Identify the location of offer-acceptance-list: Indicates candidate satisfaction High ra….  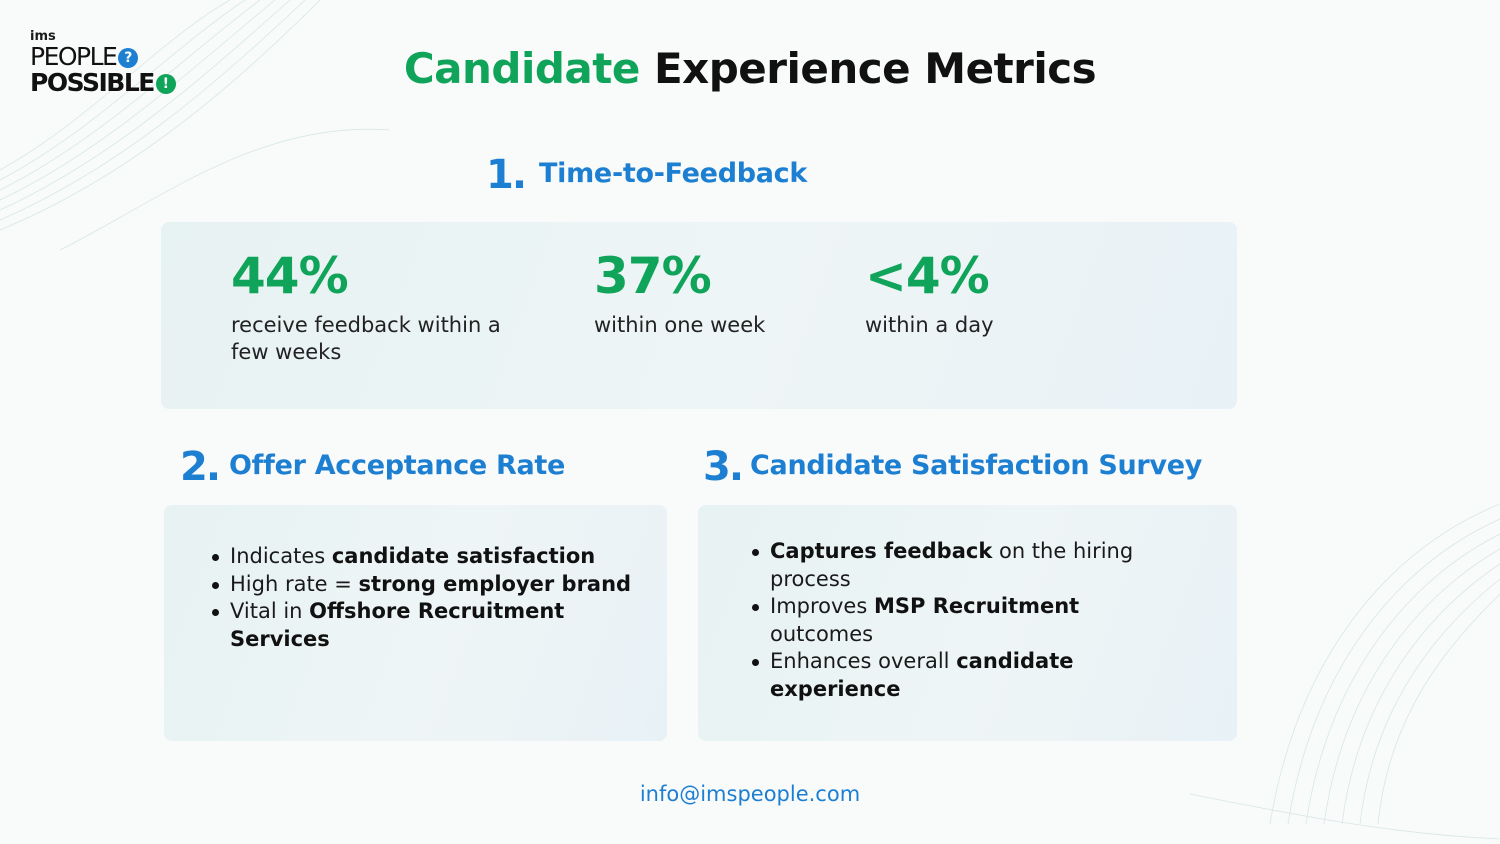
(431, 598).